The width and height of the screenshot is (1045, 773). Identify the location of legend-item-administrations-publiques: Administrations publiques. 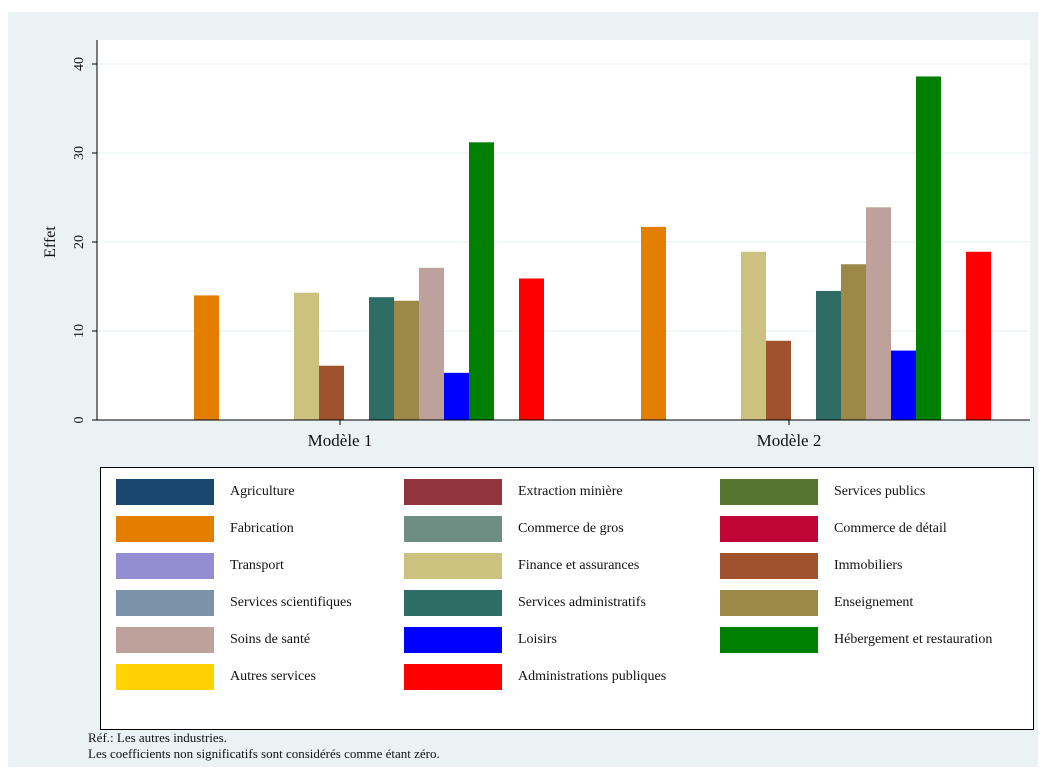
(535, 677).